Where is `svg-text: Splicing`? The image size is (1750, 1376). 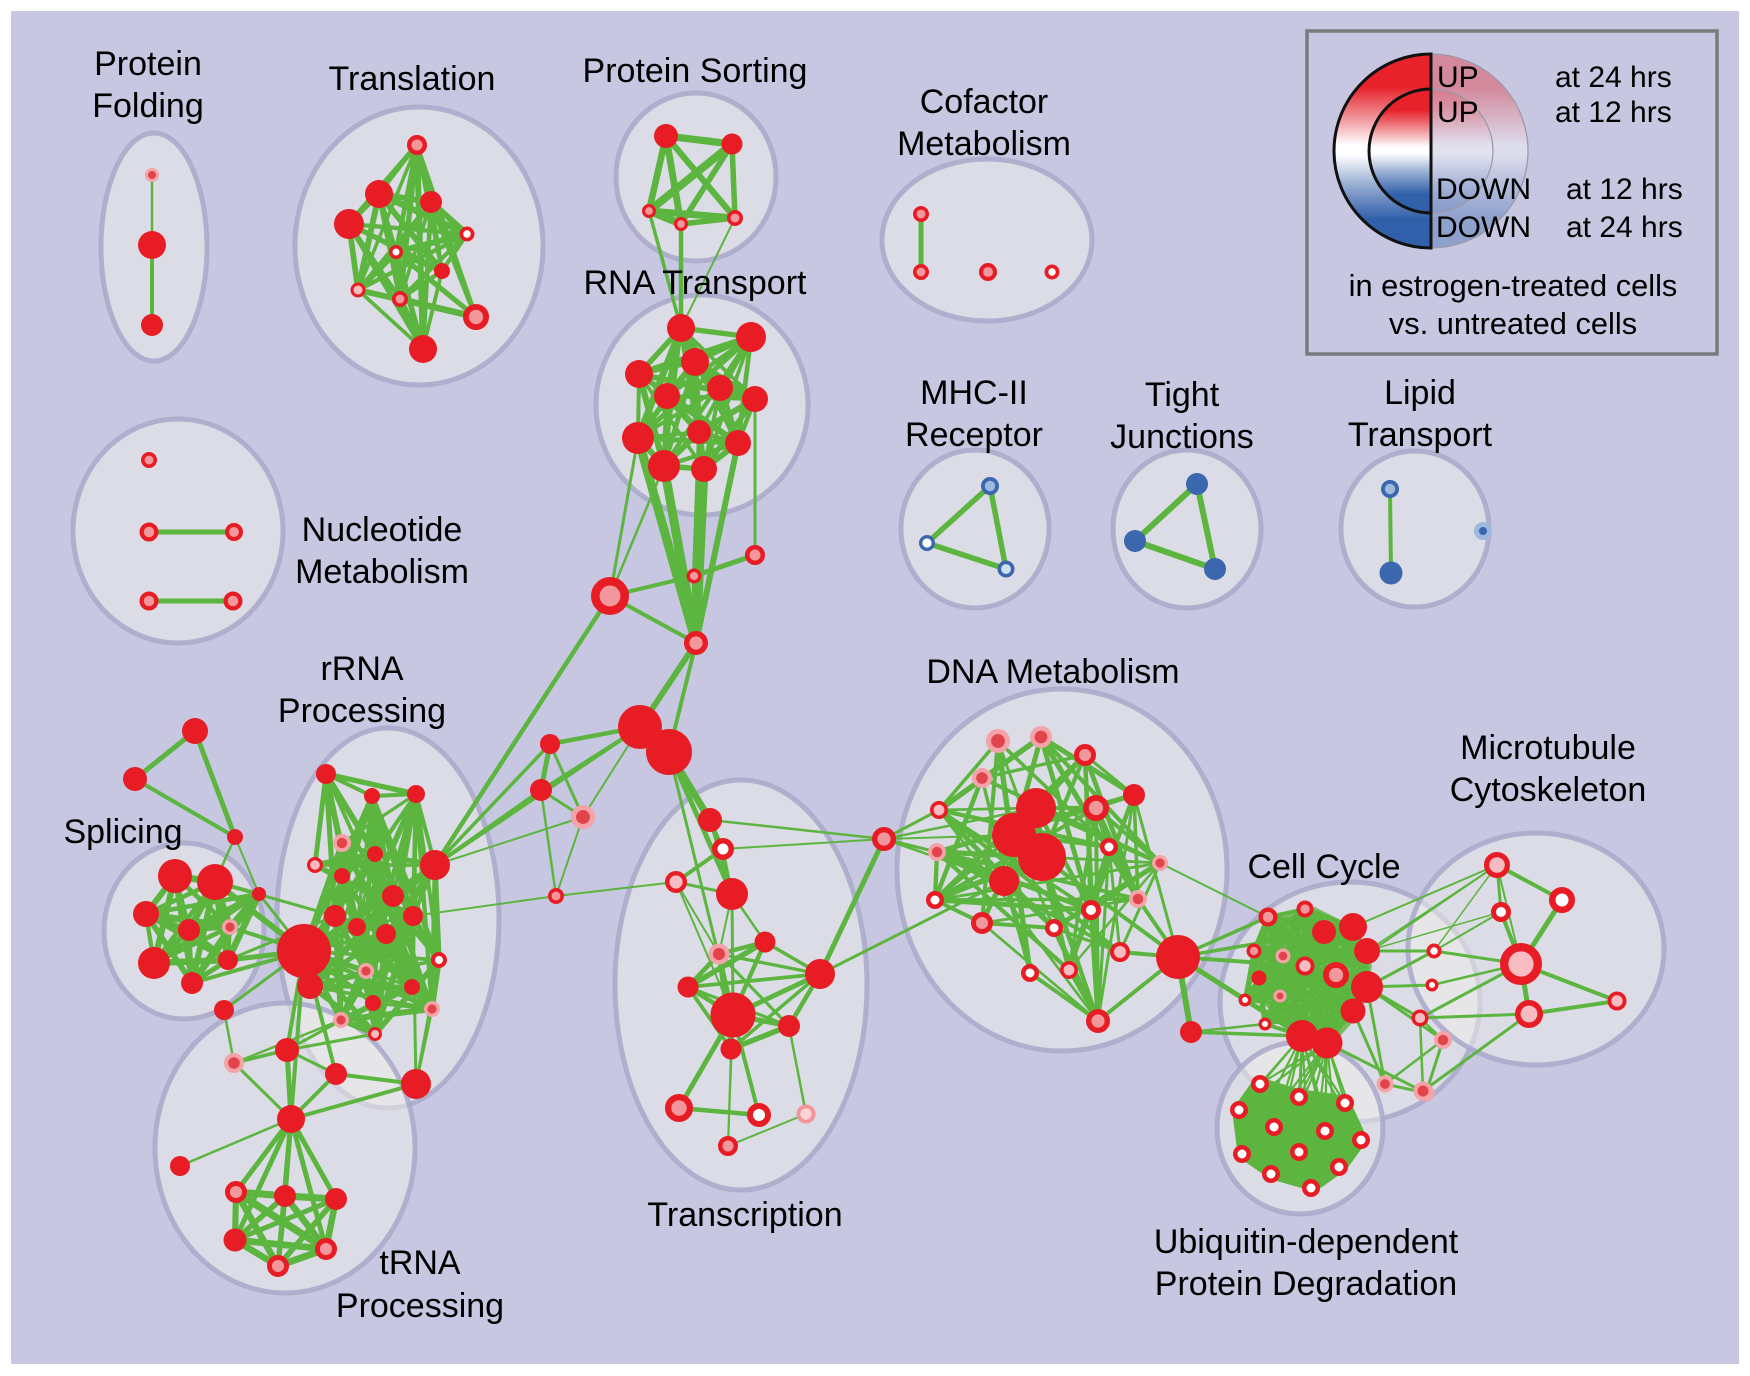
svg-text: Splicing is located at coordinates (122, 832).